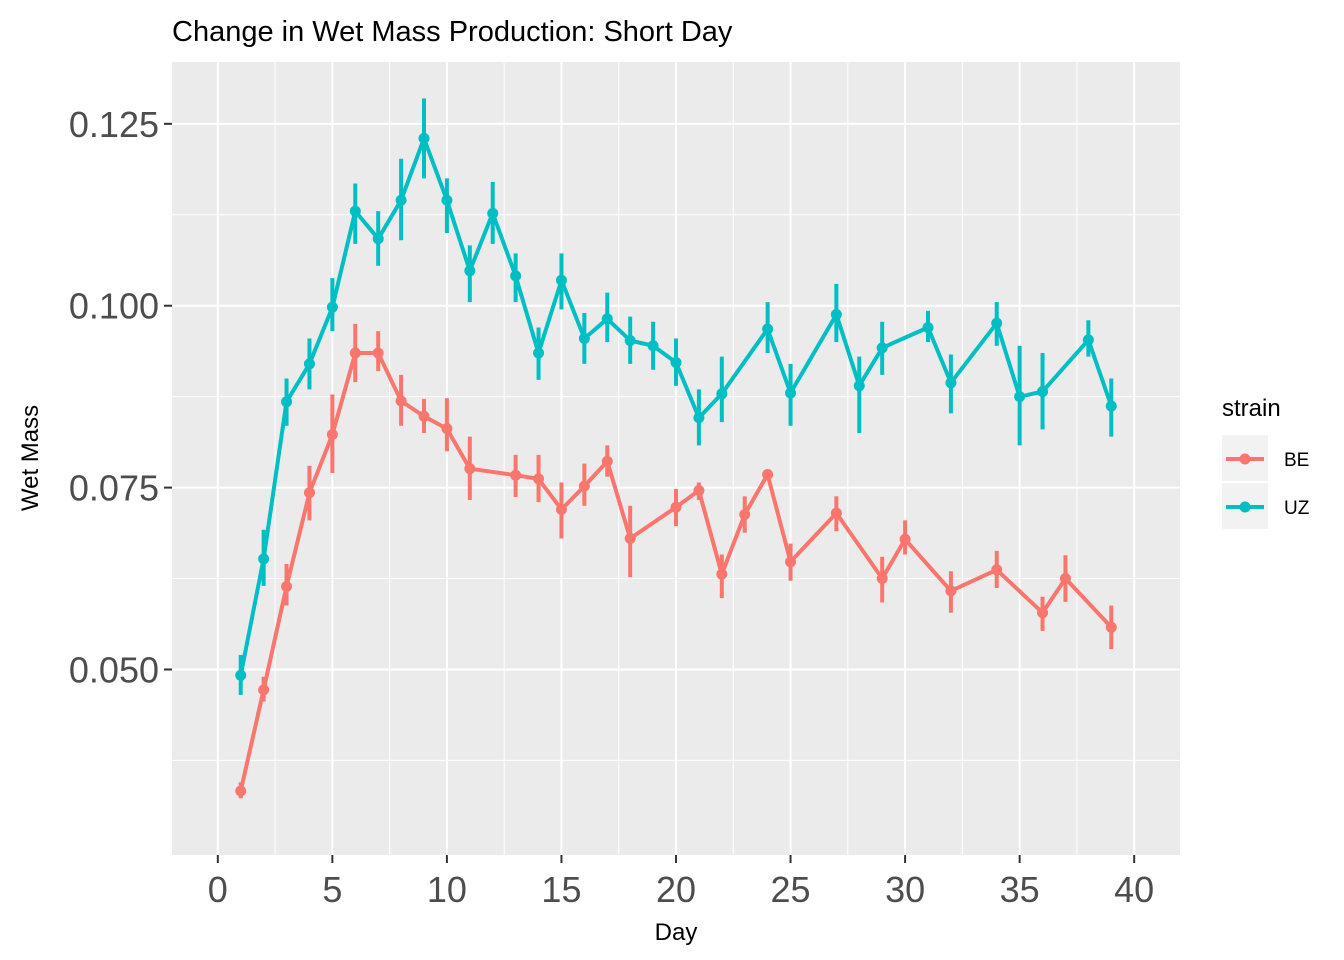 This screenshot has height=960, width=1344. I want to click on y-tick-label: 0.050, so click(114, 669).